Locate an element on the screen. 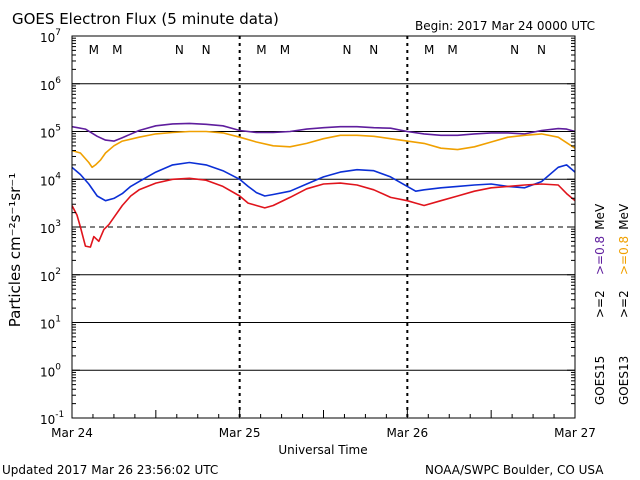 The width and height of the screenshot is (640, 480). y-tick-exponent: 2 is located at coordinates (58, 272).